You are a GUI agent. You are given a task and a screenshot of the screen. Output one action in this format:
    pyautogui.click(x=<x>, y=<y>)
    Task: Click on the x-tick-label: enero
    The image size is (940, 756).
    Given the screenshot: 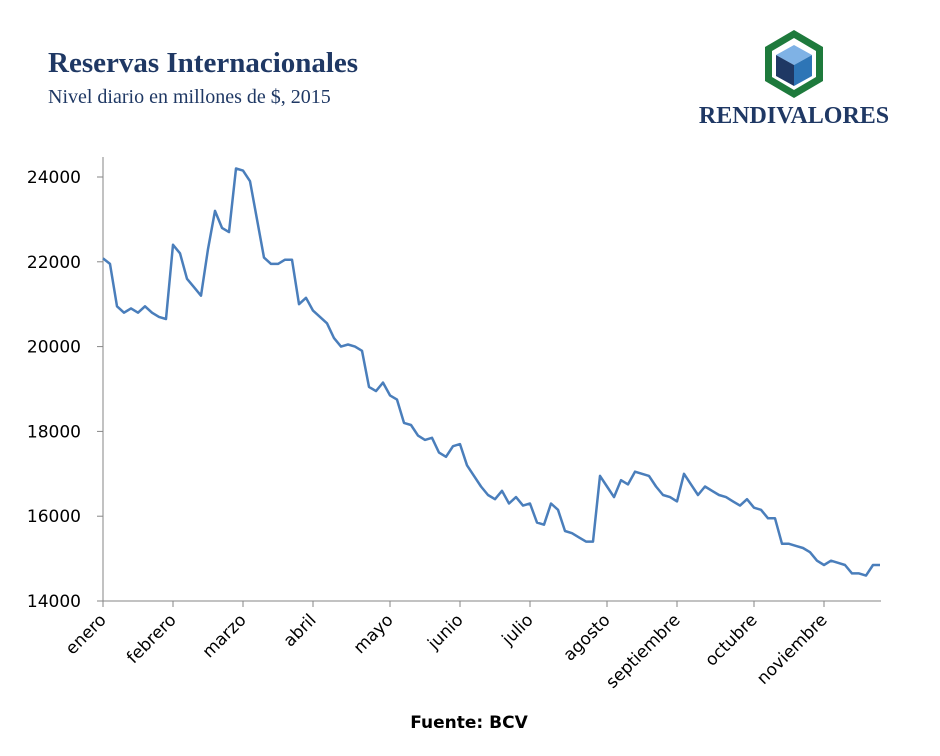 What is the action you would take?
    pyautogui.click(x=86, y=634)
    